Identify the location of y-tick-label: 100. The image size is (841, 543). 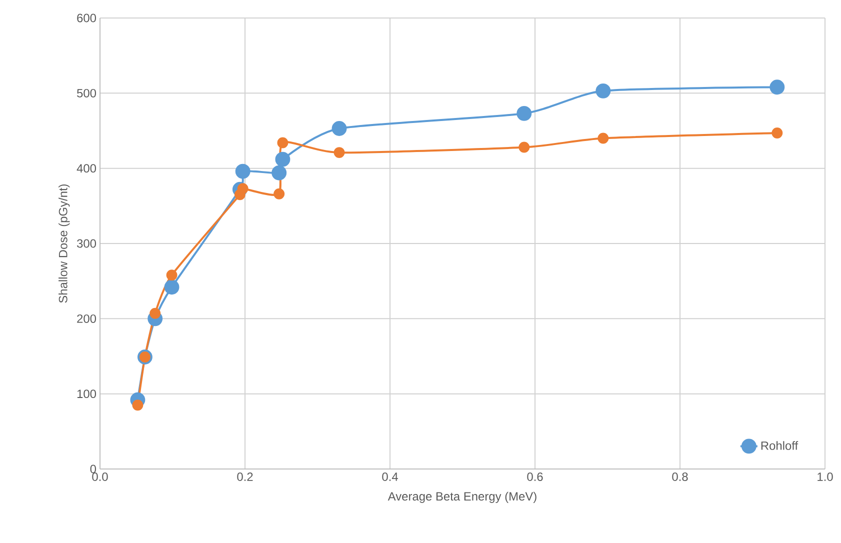
(86, 394).